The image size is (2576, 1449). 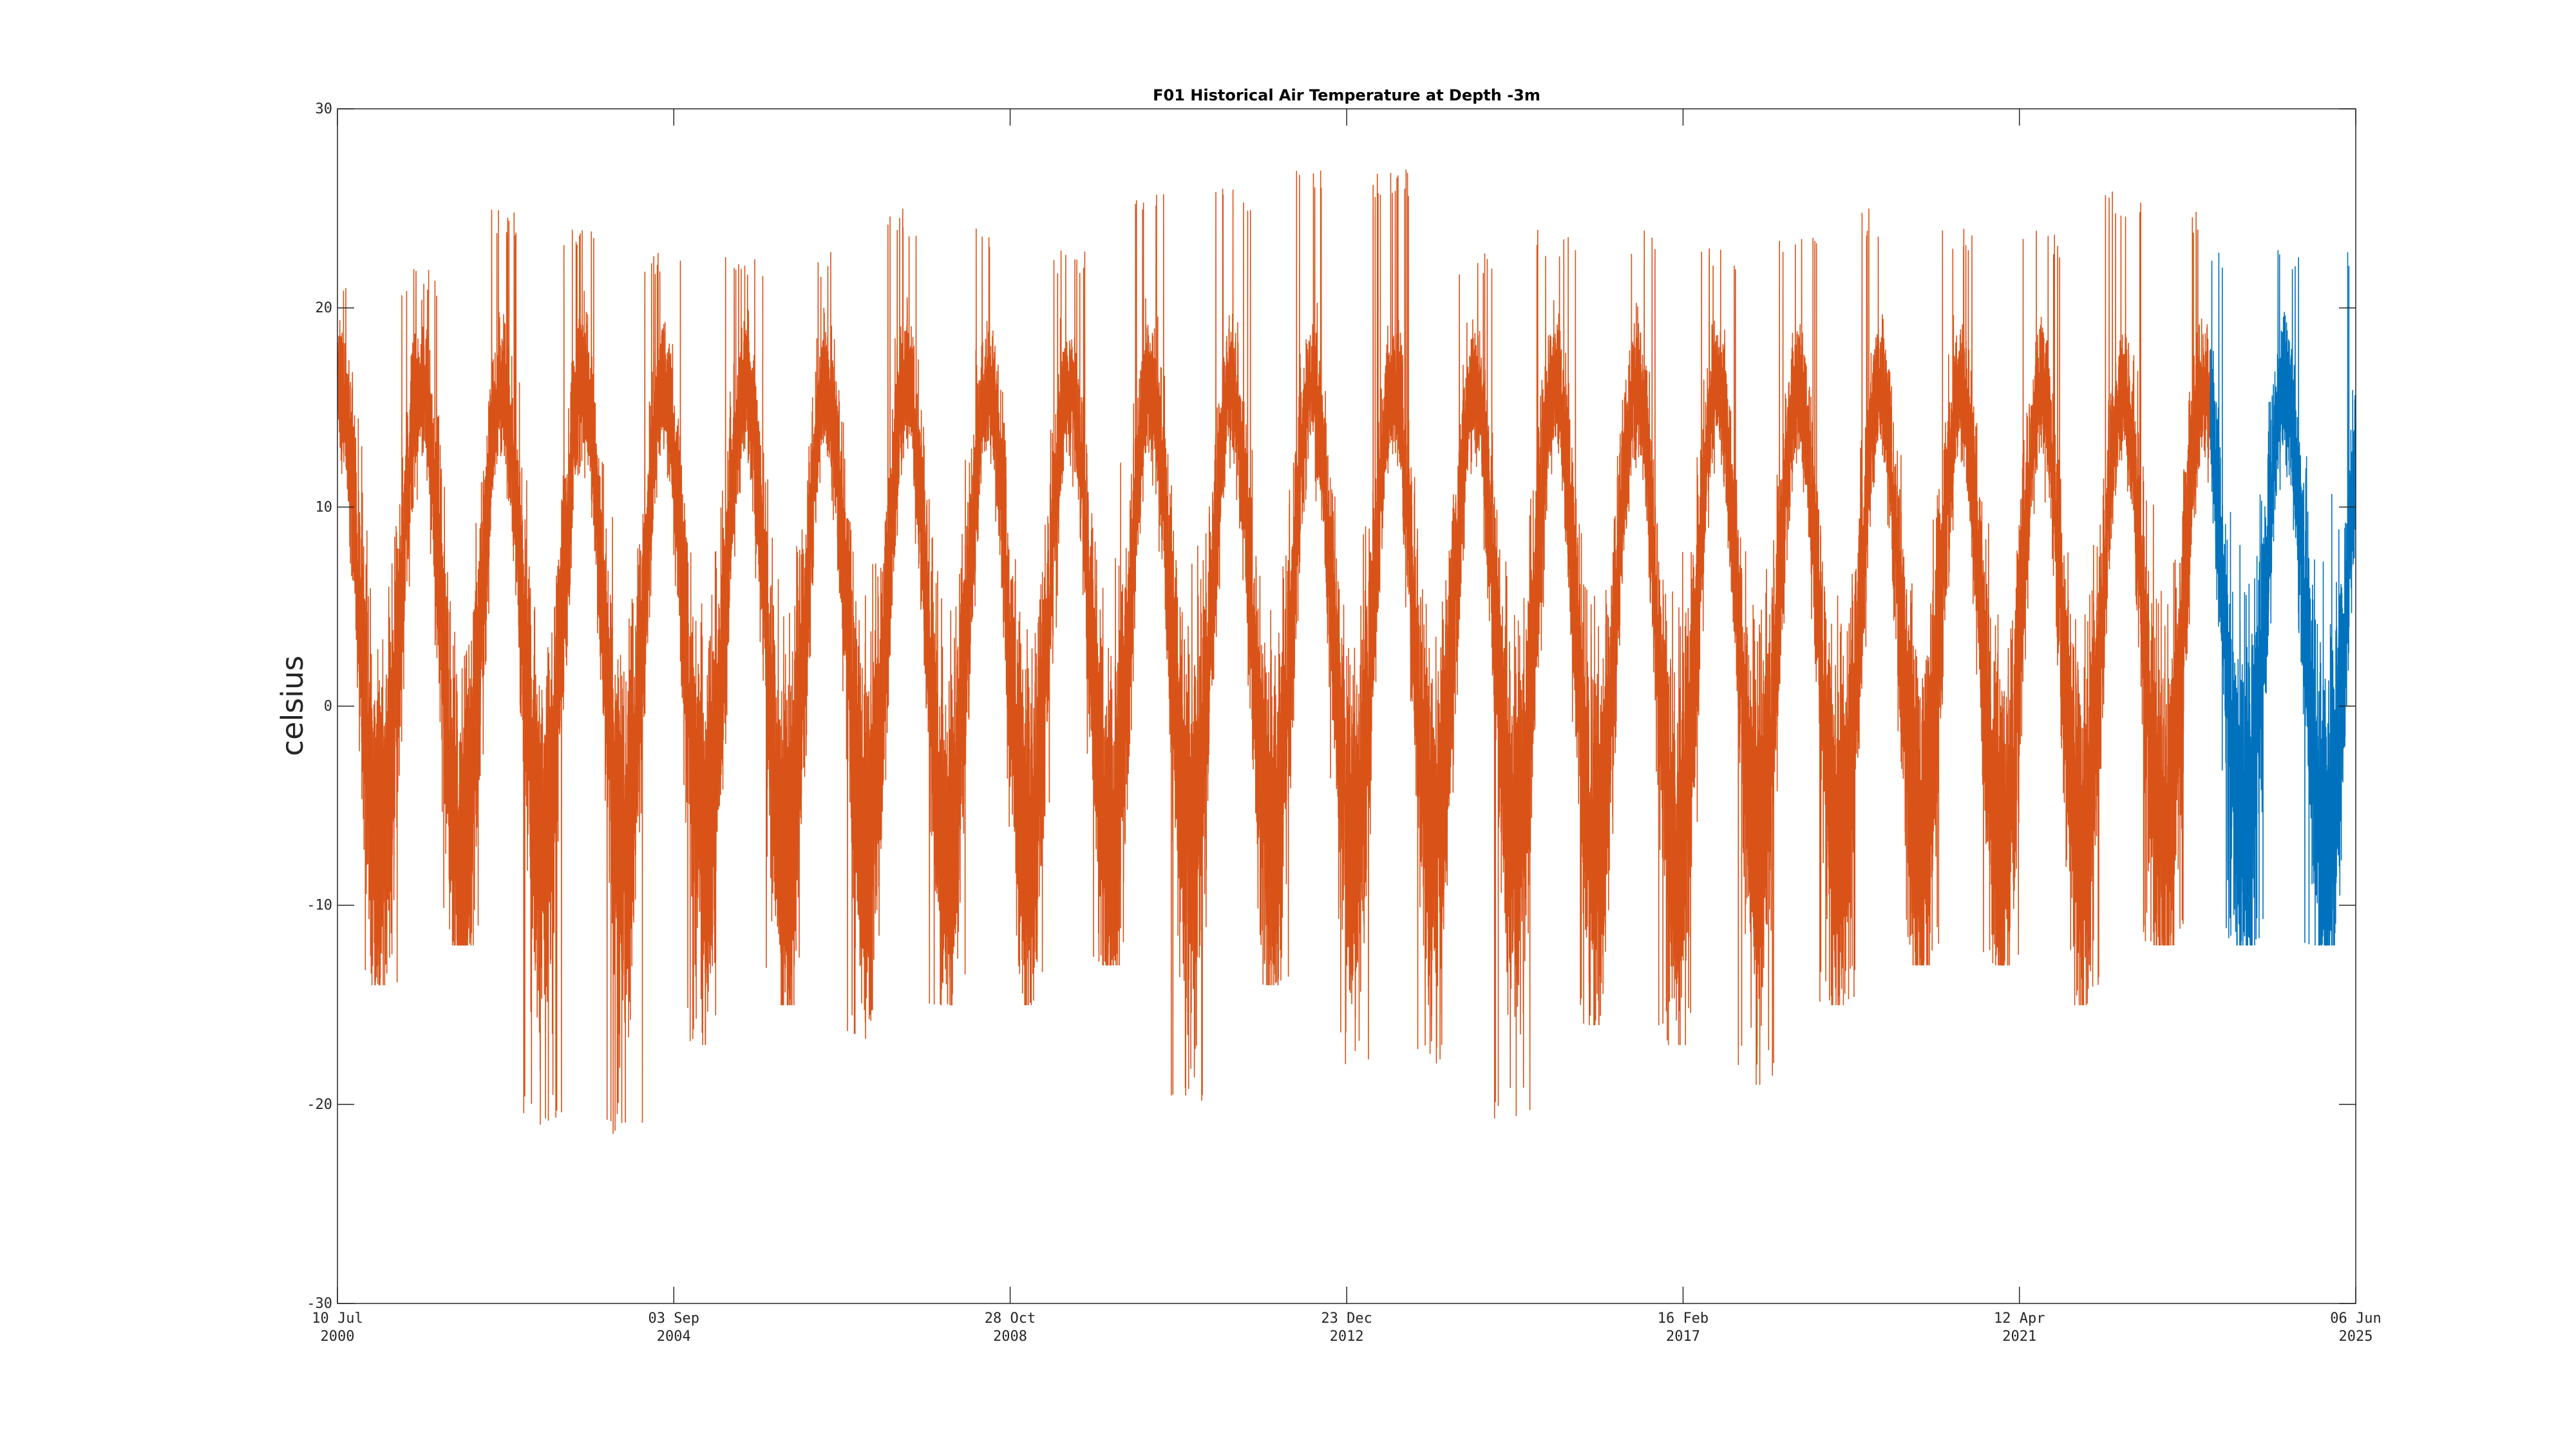 I want to click on x-tick-label: 12 Apr 2021, so click(x=2020, y=1328).